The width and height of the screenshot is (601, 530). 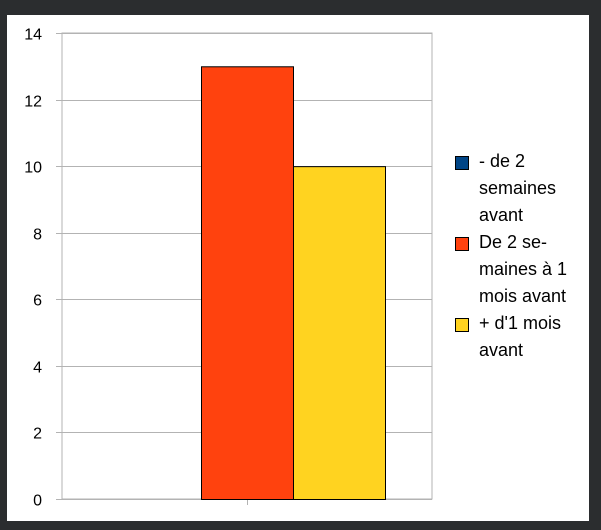 I want to click on legend-item: + d'1 mois avant, so click(x=518, y=337).